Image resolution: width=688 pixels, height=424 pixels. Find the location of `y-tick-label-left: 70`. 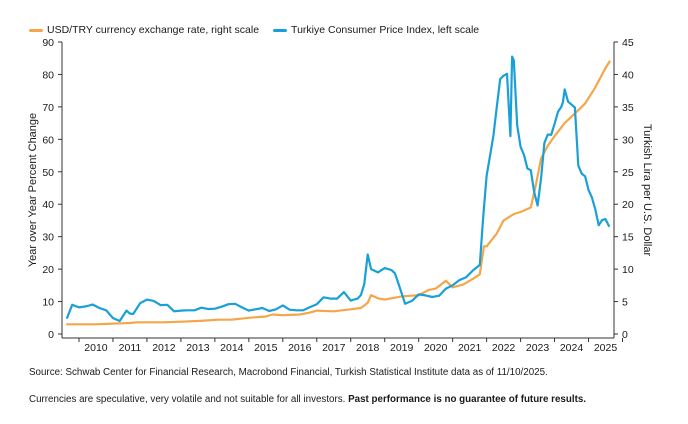

y-tick-label-left: 70 is located at coordinates (48, 108).